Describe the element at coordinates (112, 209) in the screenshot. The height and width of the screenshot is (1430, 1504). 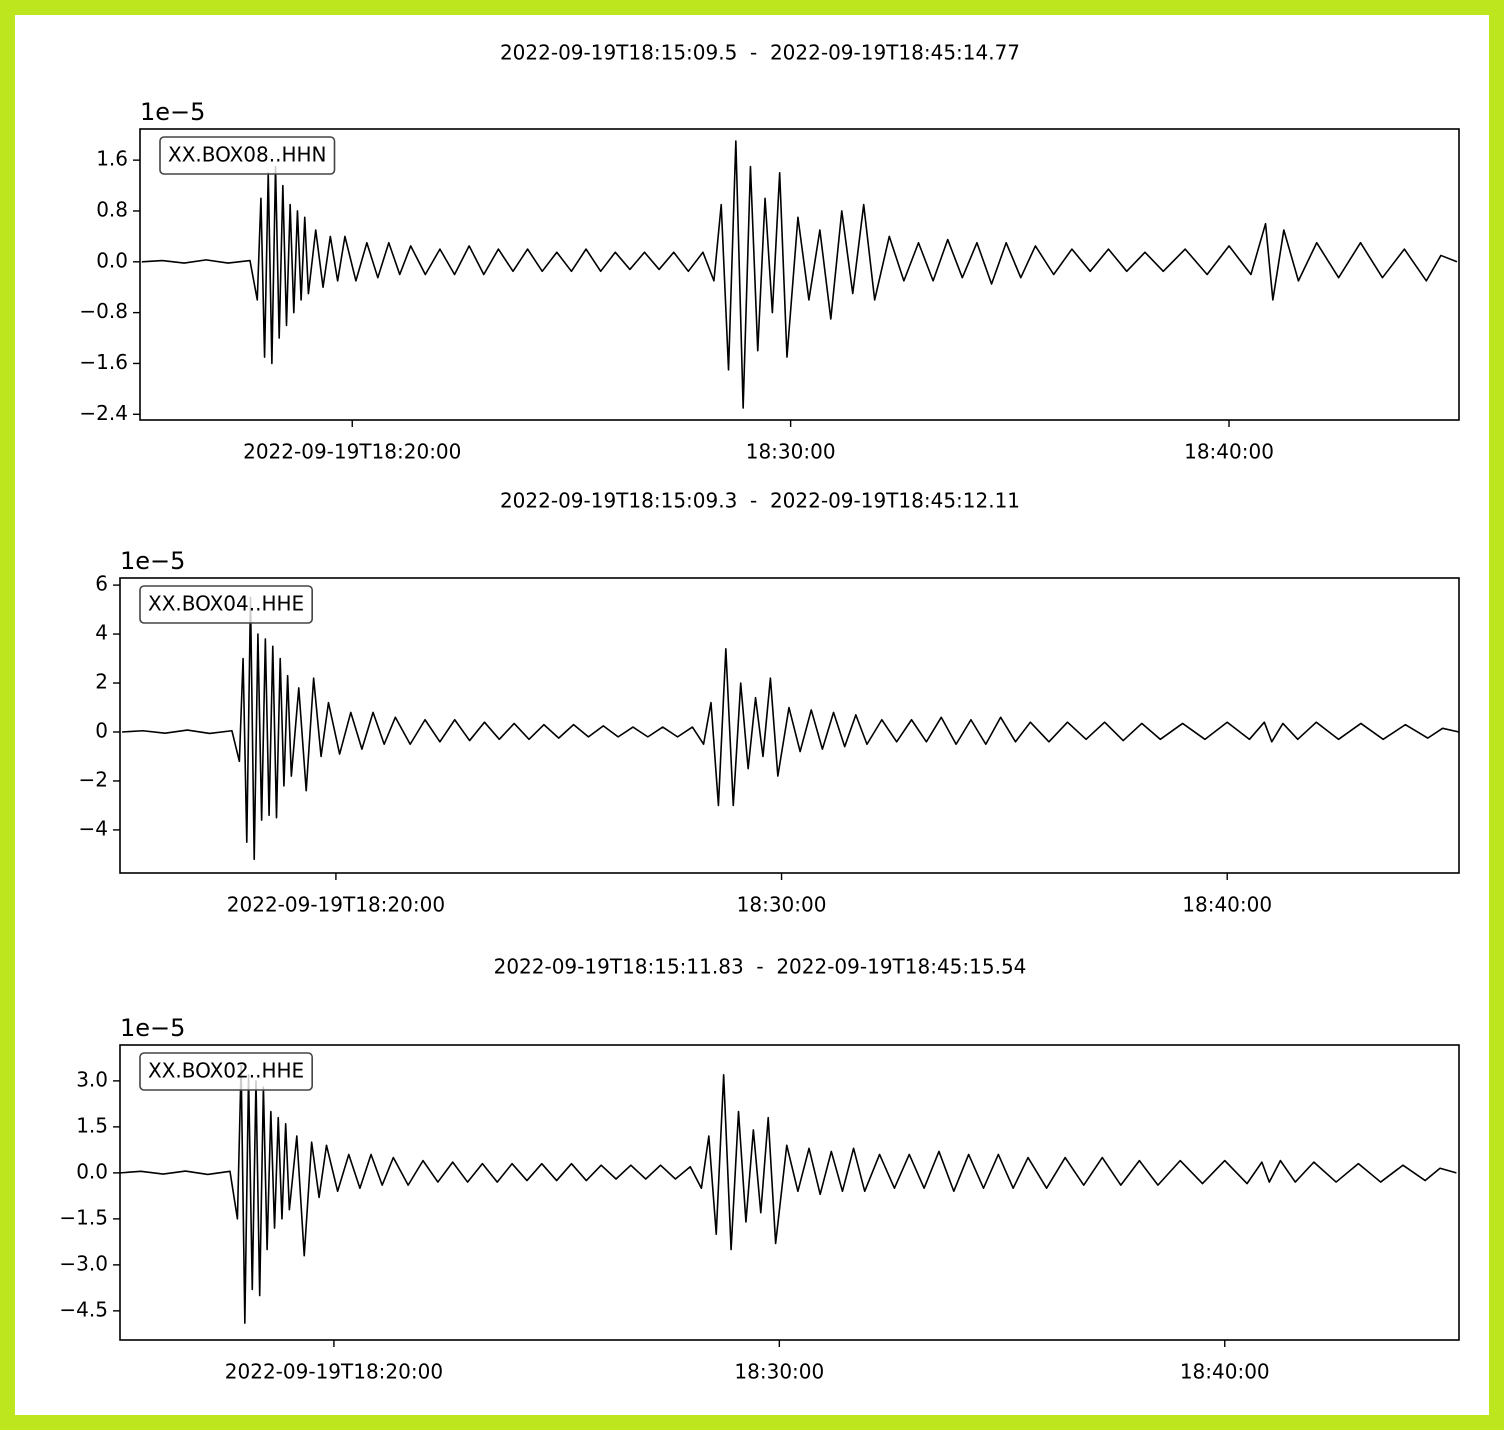
I see `y-tick-label: 0.8` at that location.